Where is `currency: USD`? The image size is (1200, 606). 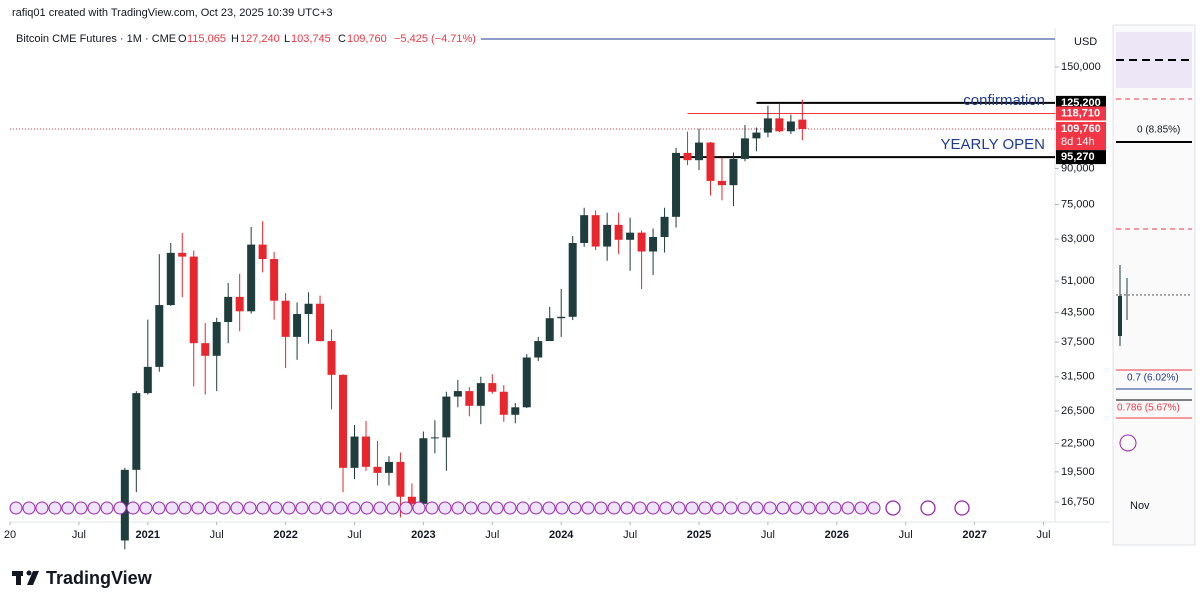 currency: USD is located at coordinates (1085, 42).